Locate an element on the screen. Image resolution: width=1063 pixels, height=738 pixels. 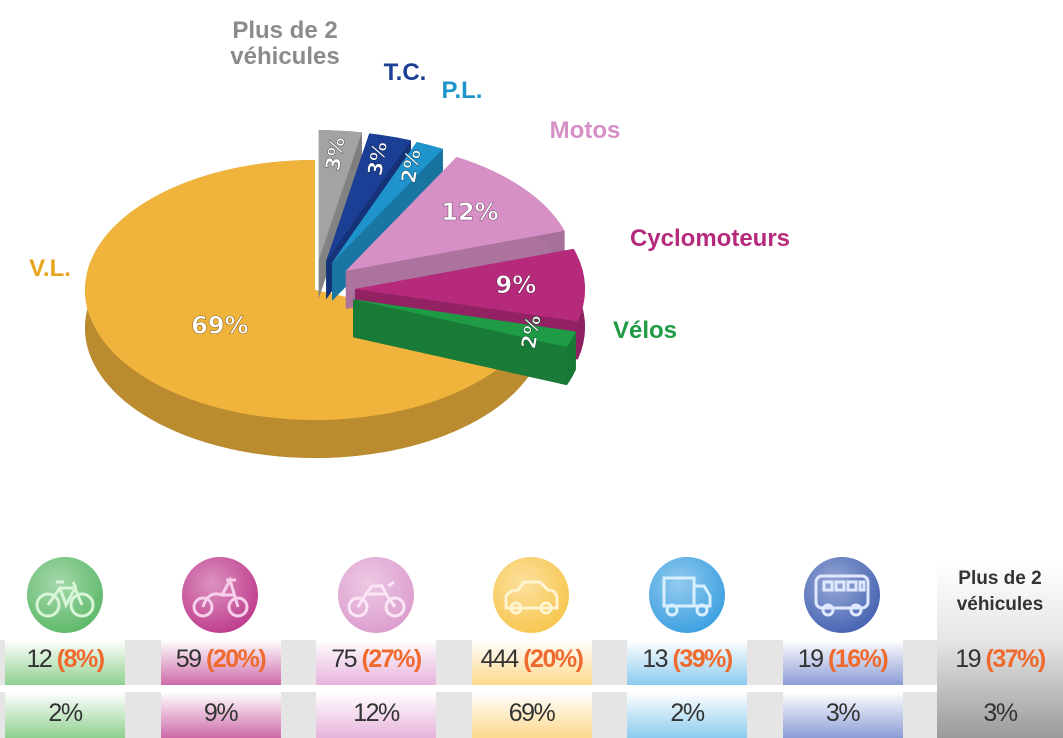
rate: (8%) is located at coordinates (80, 659).